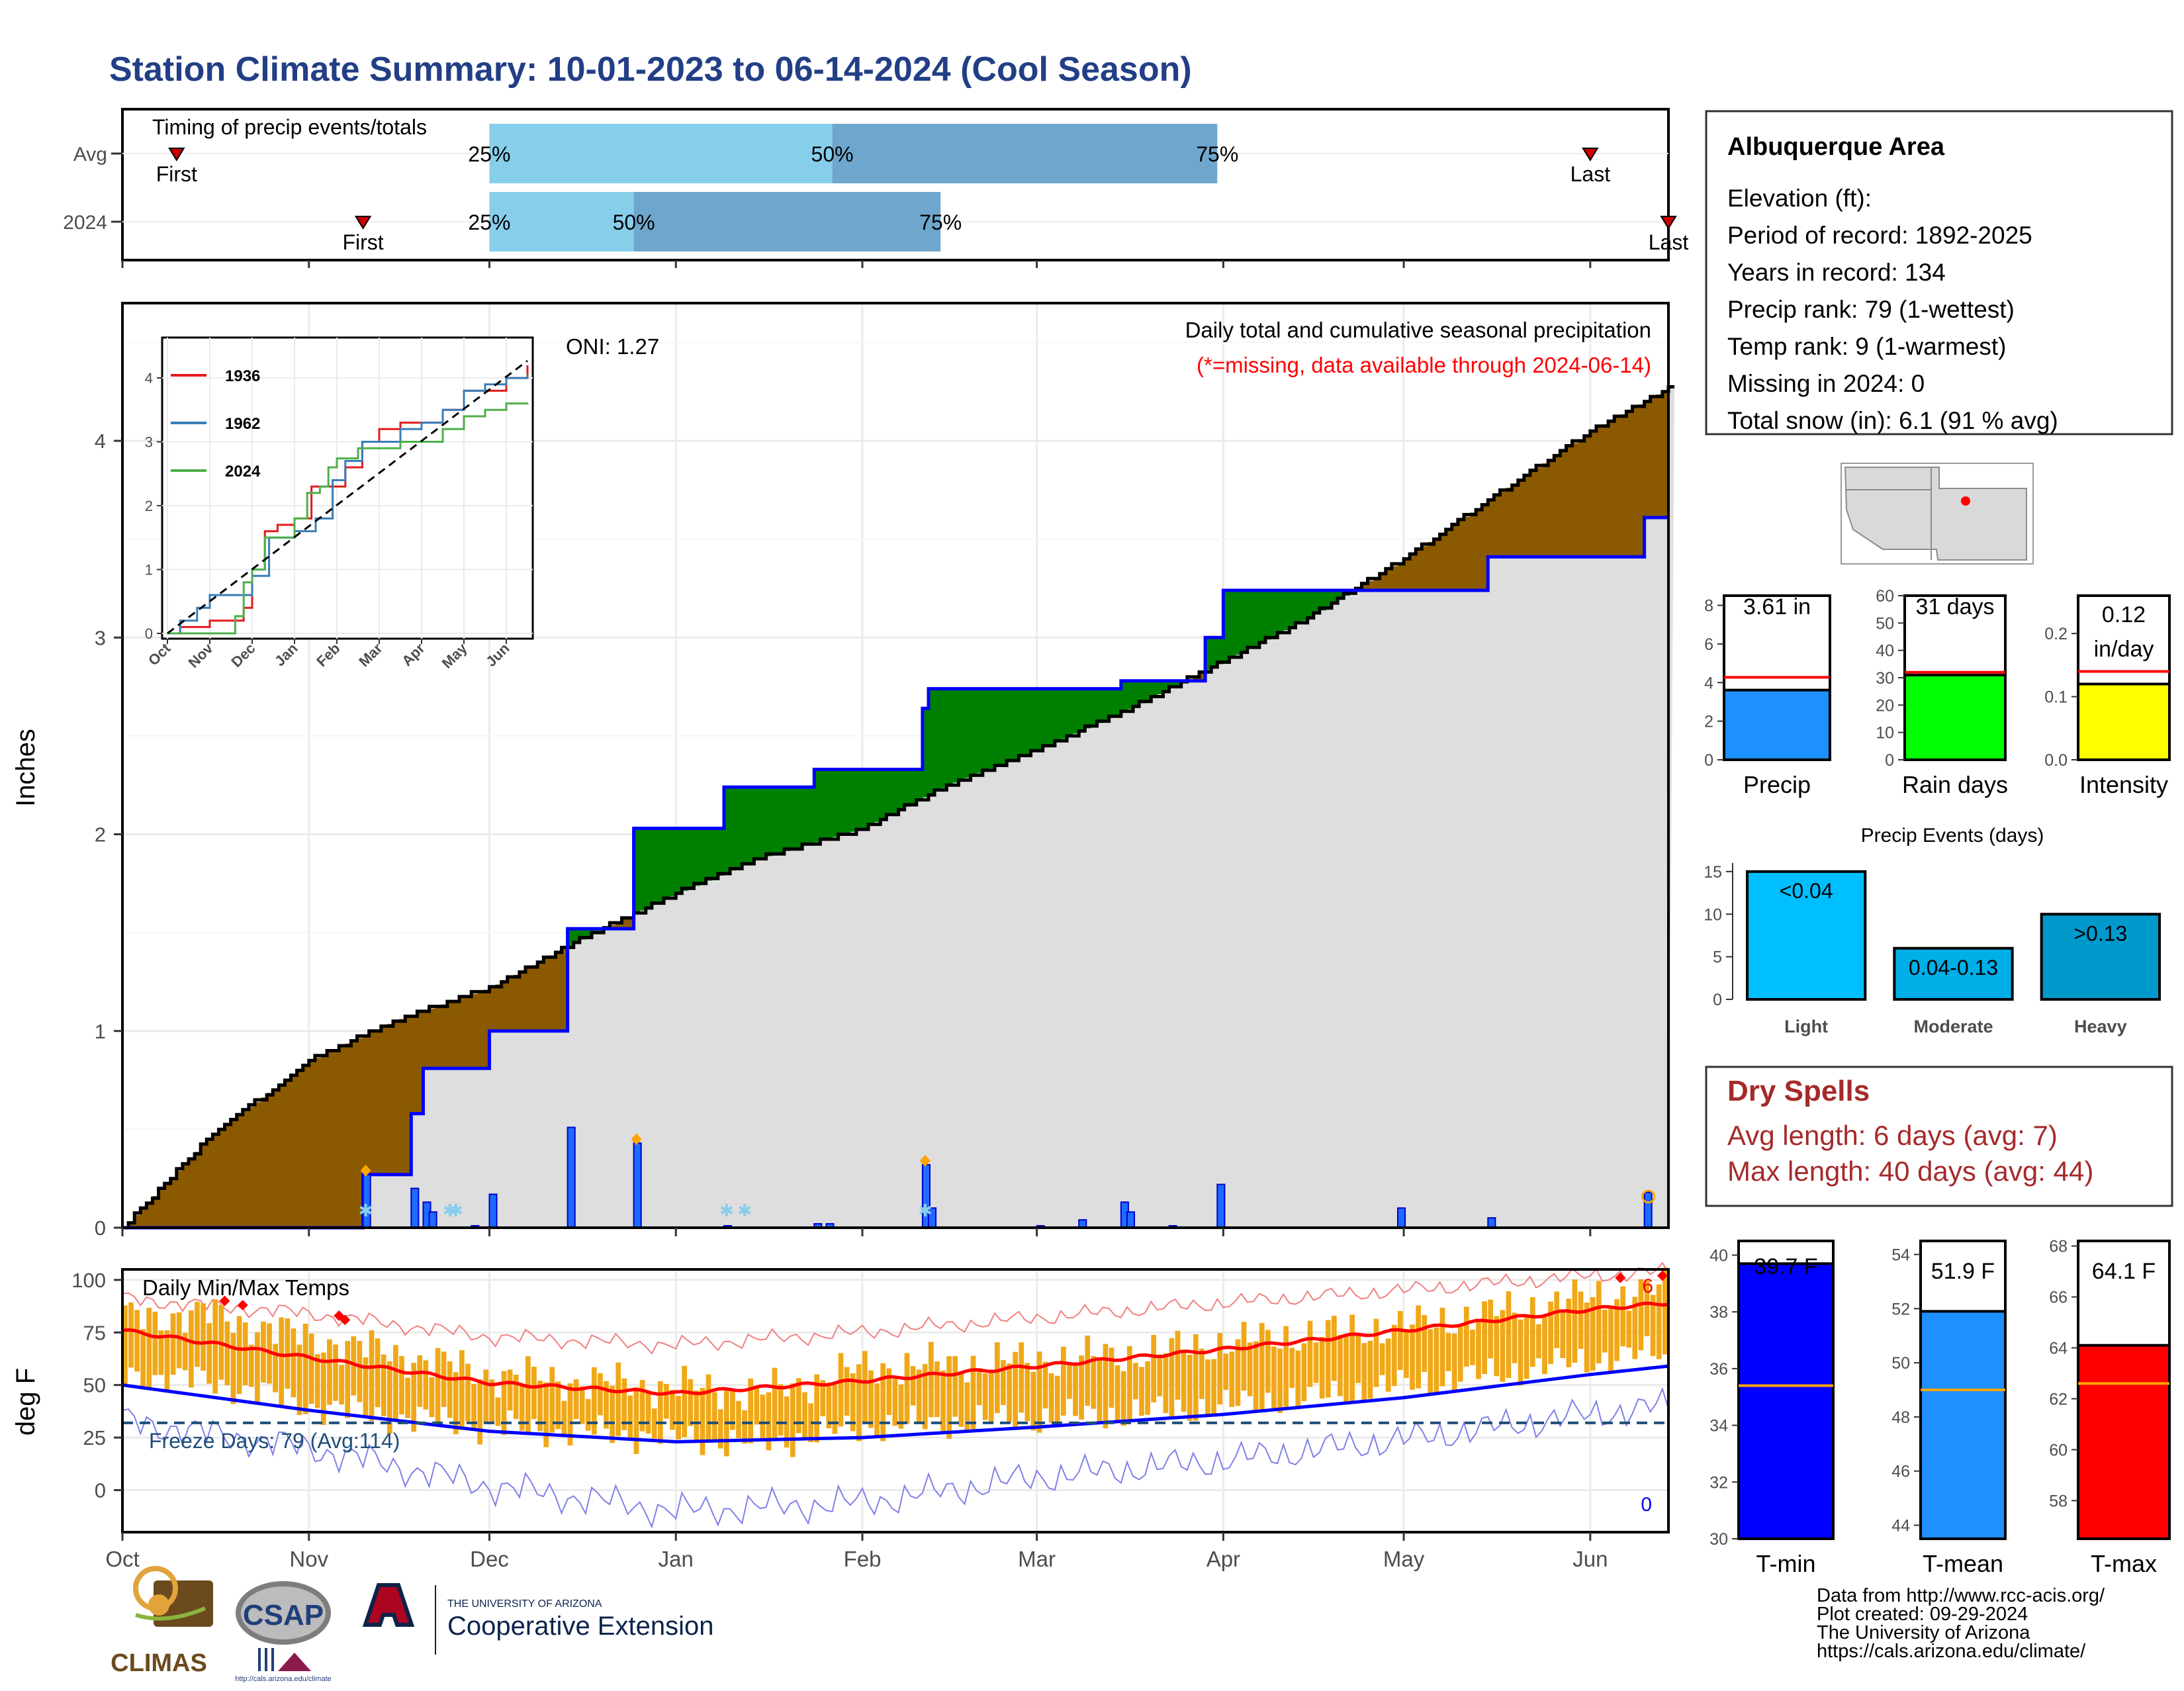 This screenshot has width=2184, height=1691. Describe the element at coordinates (348, 518) in the screenshot. I see `inset-line-2024` at that location.